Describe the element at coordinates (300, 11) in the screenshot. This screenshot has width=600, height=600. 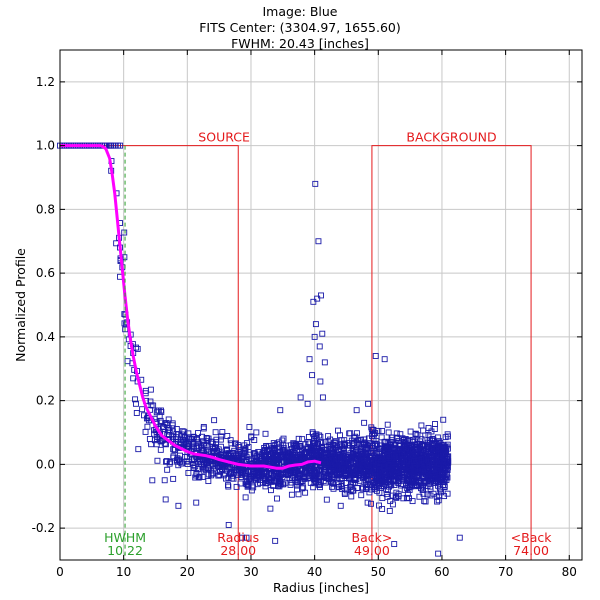
I see `title-line: Image: Blue` at that location.